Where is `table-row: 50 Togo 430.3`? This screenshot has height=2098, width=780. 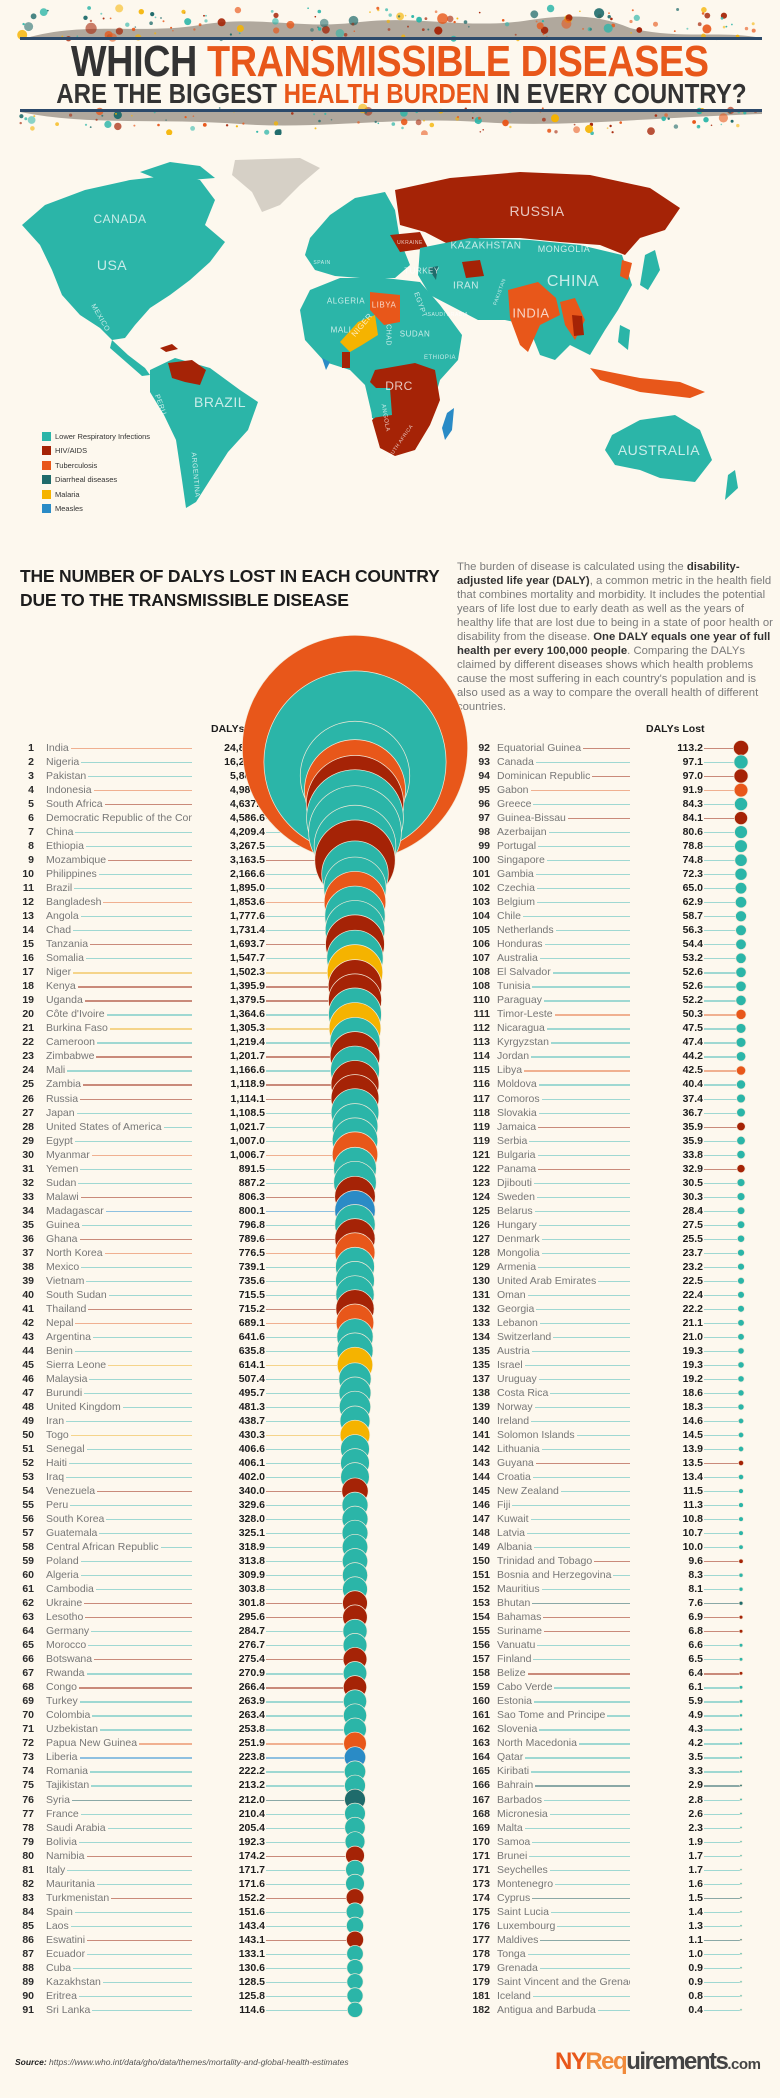 table-row: 50 Togo 430.3 is located at coordinates (390, 1434).